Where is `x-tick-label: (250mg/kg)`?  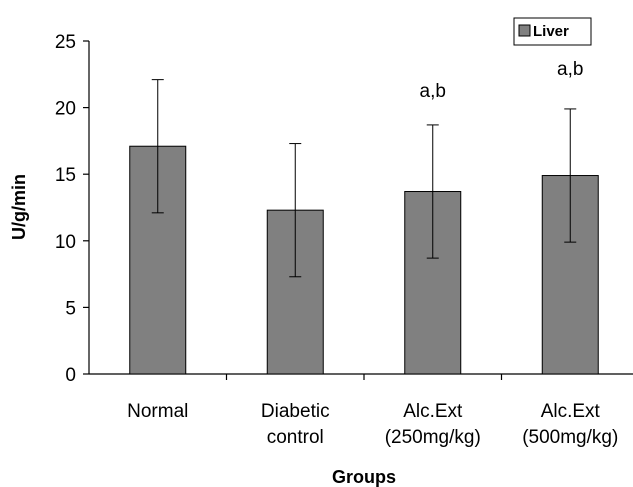
x-tick-label: (250mg/kg) is located at coordinates (433, 437).